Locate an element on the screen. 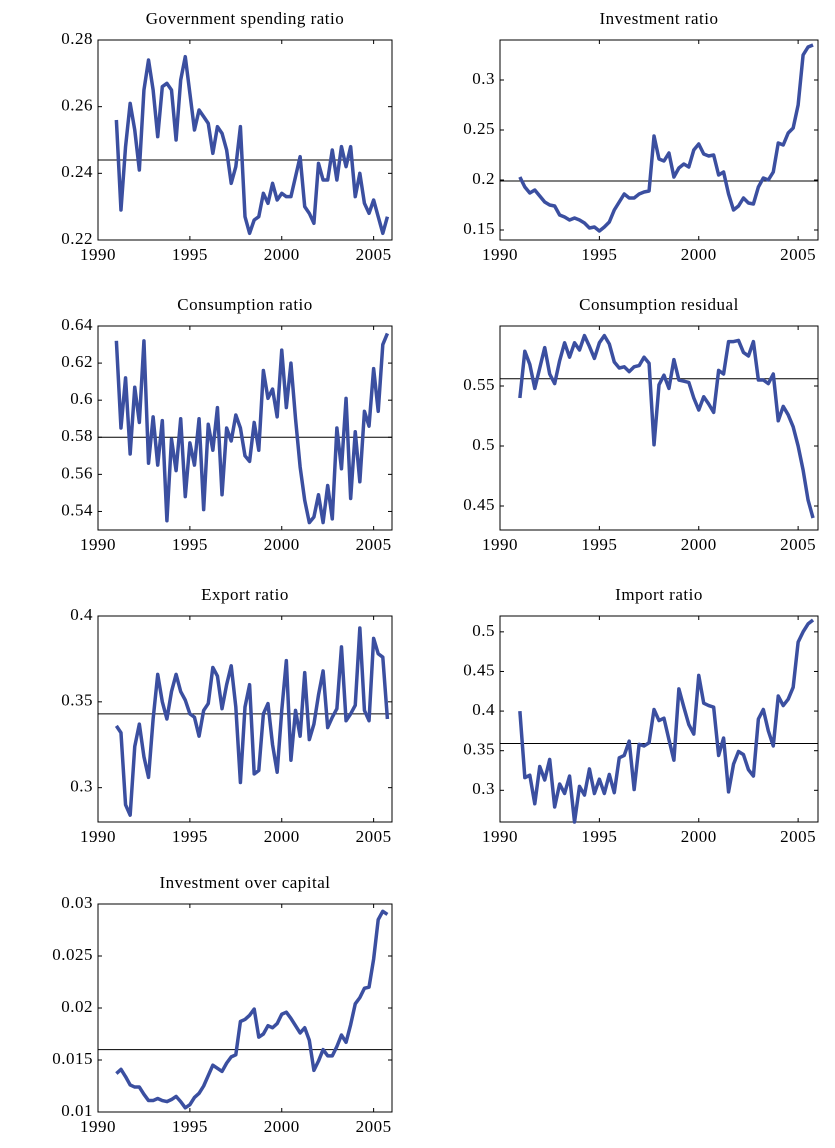  chart-title: Import ratio is located at coordinates (659, 594).